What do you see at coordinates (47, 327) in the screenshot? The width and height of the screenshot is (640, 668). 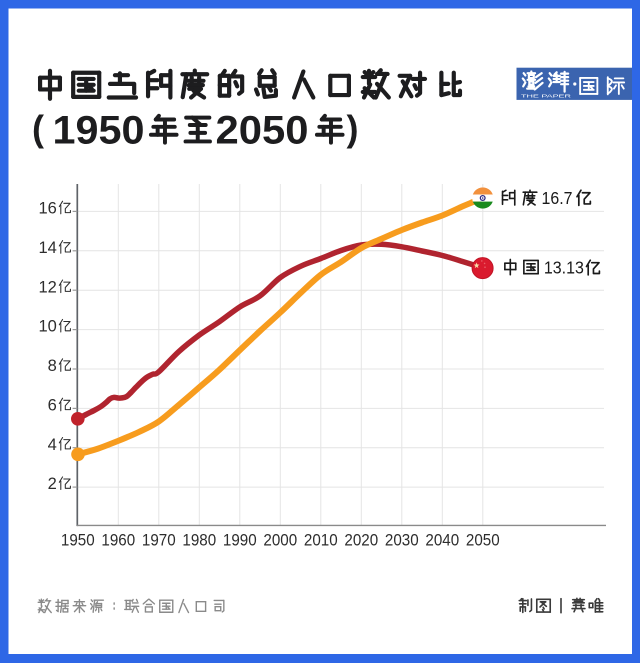 I see `svg-text: 10` at bounding box center [47, 327].